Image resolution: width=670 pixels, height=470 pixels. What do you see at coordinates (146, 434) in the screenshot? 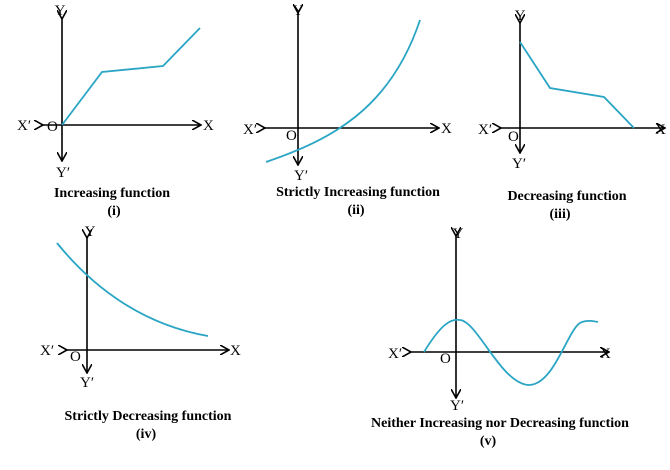
I see `numeral: (iv)` at bounding box center [146, 434].